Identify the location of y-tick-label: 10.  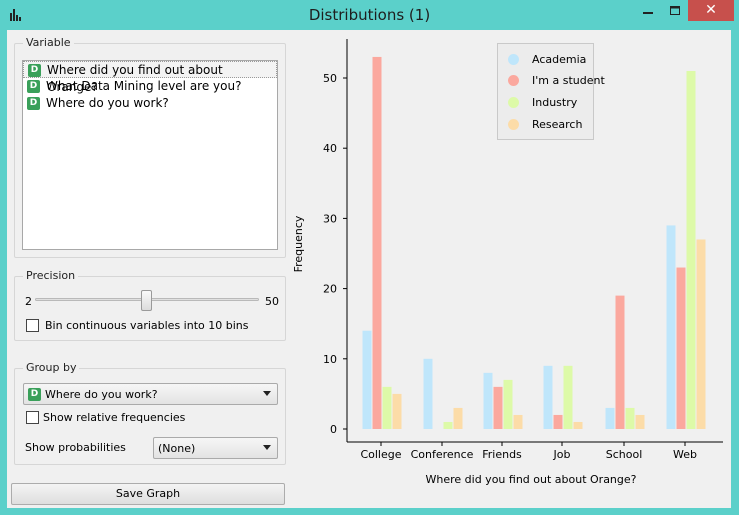
(330, 359).